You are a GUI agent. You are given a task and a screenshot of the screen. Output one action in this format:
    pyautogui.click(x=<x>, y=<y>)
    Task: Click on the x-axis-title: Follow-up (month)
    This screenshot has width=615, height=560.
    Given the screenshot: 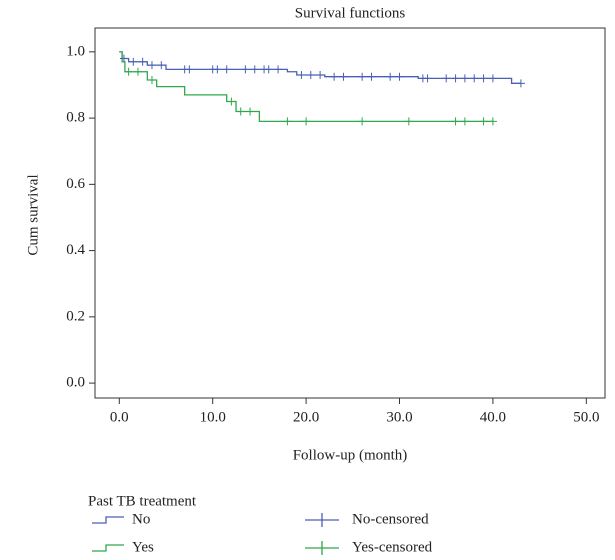 What is the action you would take?
    pyautogui.click(x=350, y=455)
    